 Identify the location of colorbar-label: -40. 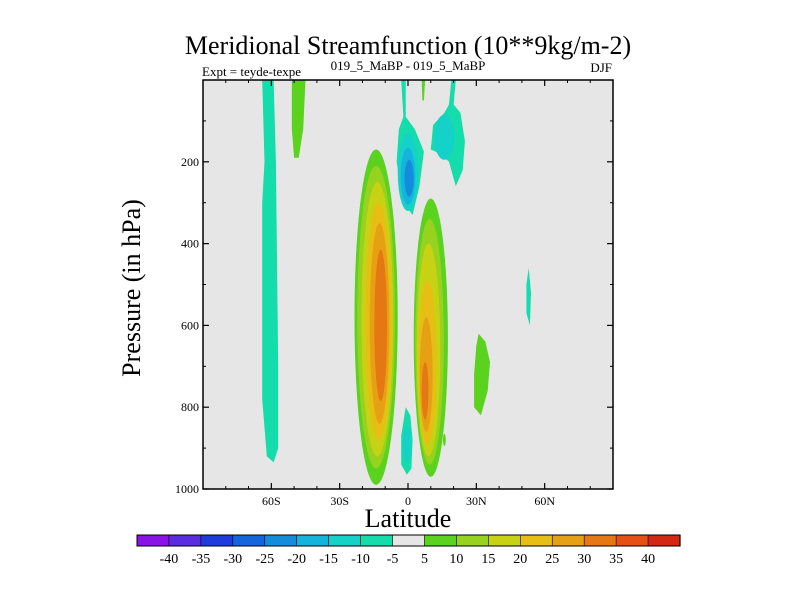
(169, 559).